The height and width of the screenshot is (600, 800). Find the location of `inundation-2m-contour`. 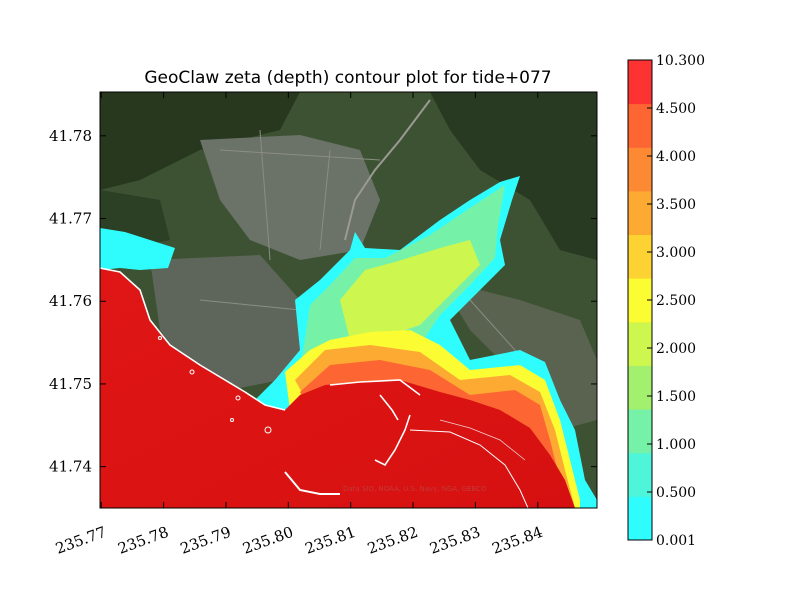

inundation-2m-contour is located at coordinates (410, 290).